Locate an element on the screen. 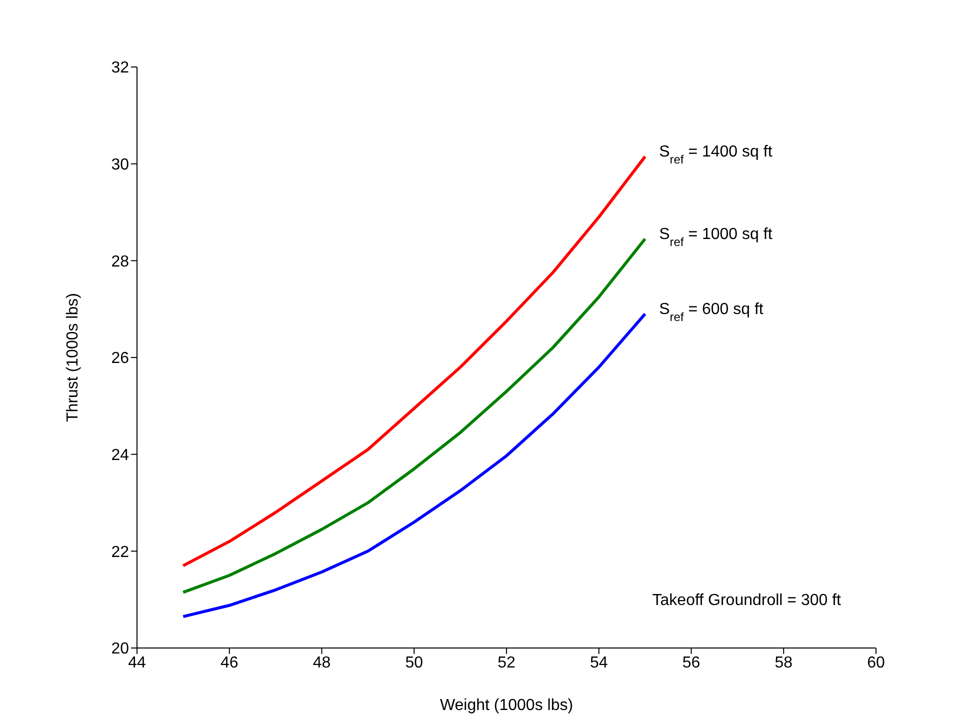 The width and height of the screenshot is (959, 728). x-tick-label: 44 is located at coordinates (137, 663).